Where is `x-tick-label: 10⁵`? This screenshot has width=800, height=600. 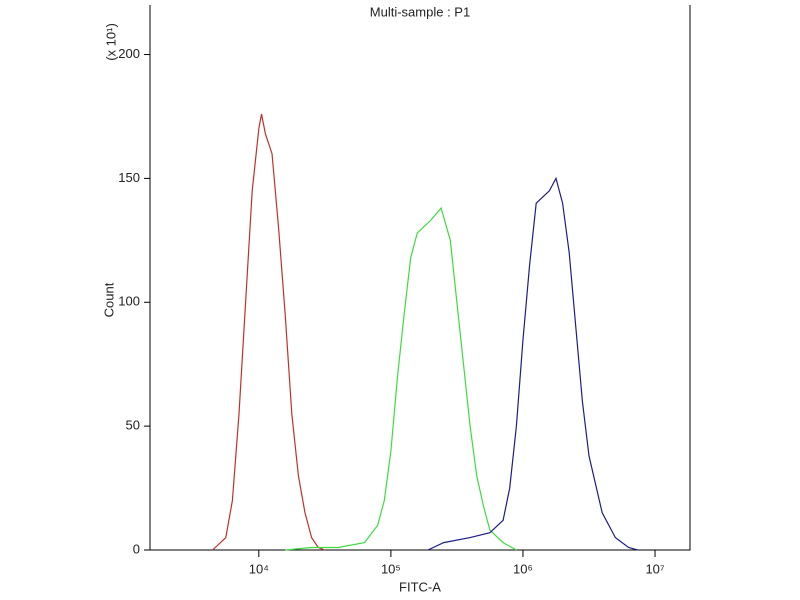
x-tick-label: 10⁵ is located at coordinates (391, 568).